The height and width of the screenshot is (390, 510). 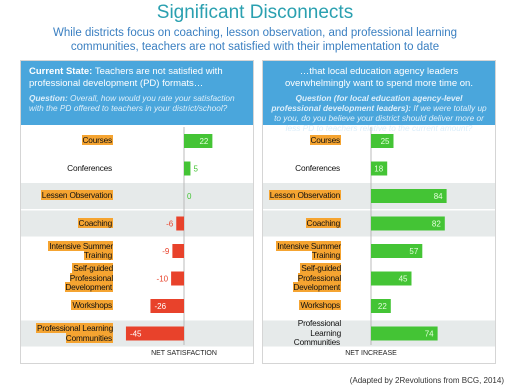 I want to click on value-label: 45, so click(x=403, y=279).